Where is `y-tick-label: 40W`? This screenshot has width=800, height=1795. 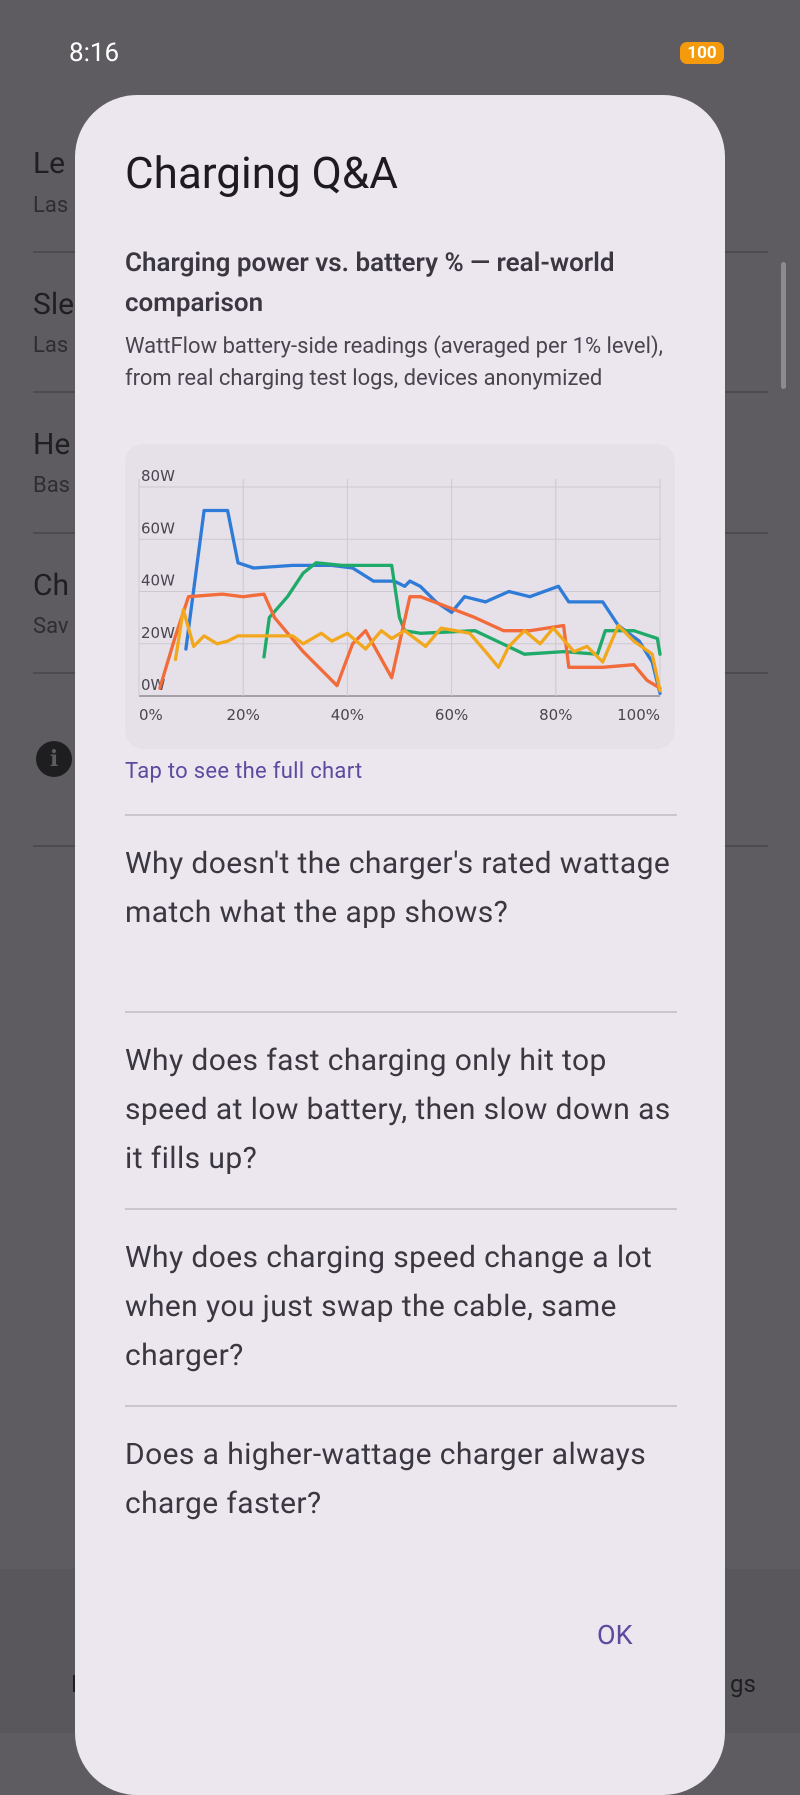
y-tick-label: 40W is located at coordinates (158, 581).